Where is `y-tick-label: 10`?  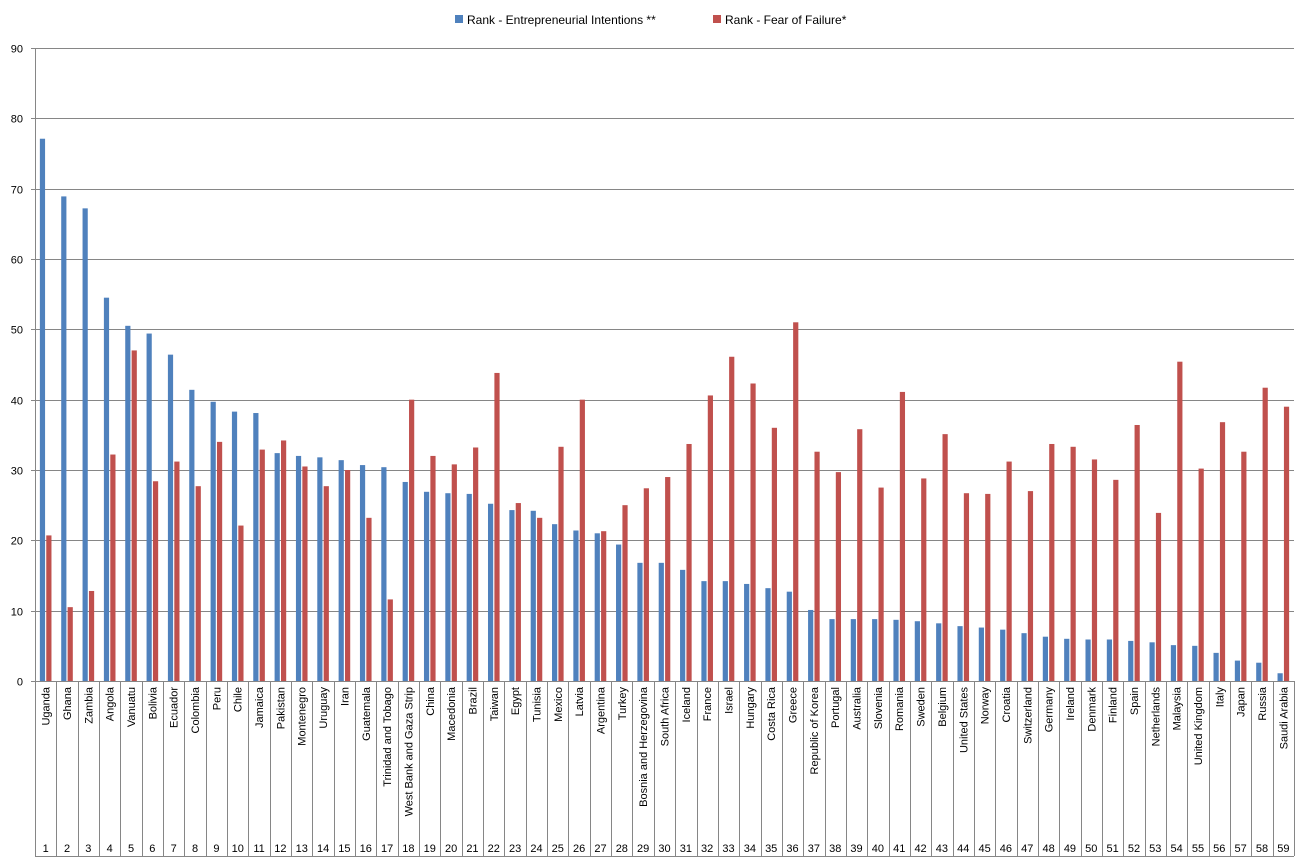
y-tick-label: 10 is located at coordinates (17, 613).